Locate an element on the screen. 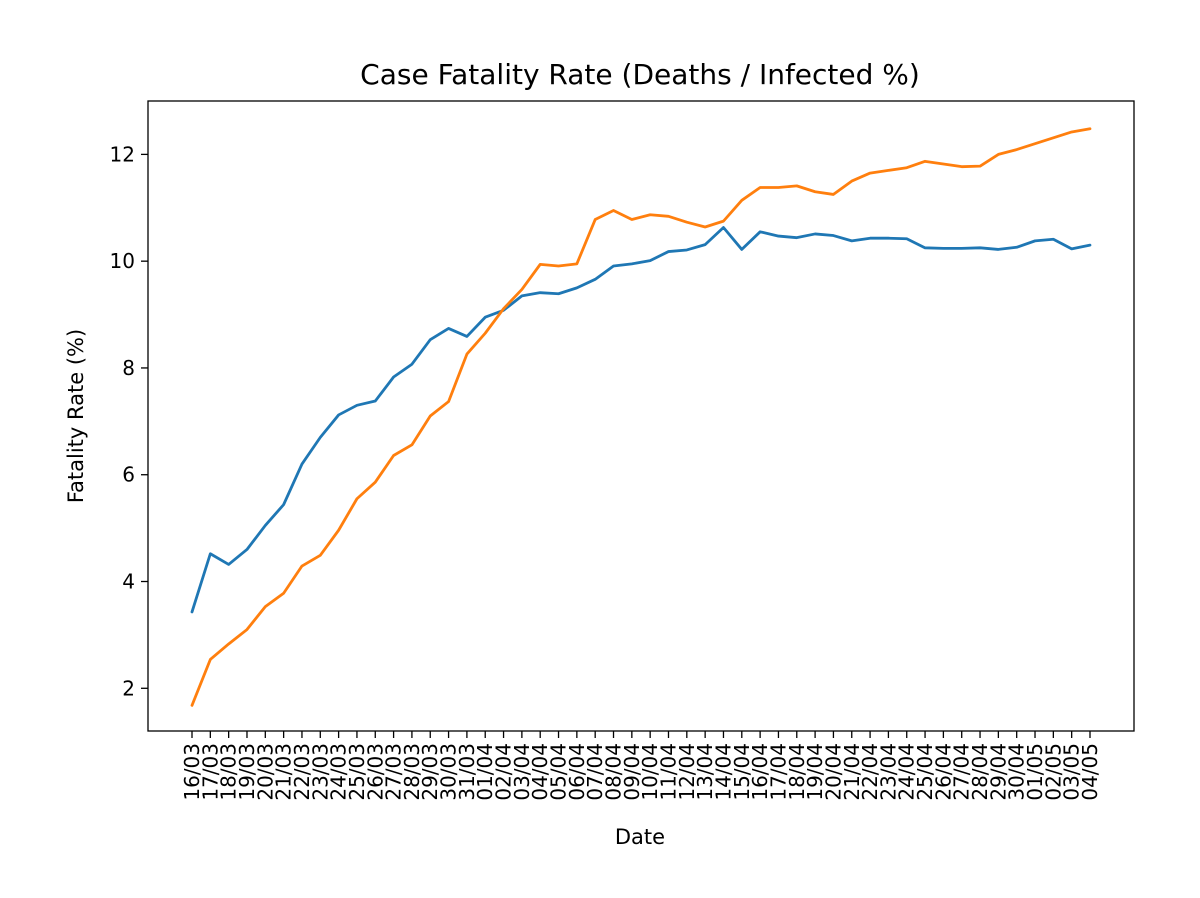  x-tick-label: 03/04 is located at coordinates (522, 772).